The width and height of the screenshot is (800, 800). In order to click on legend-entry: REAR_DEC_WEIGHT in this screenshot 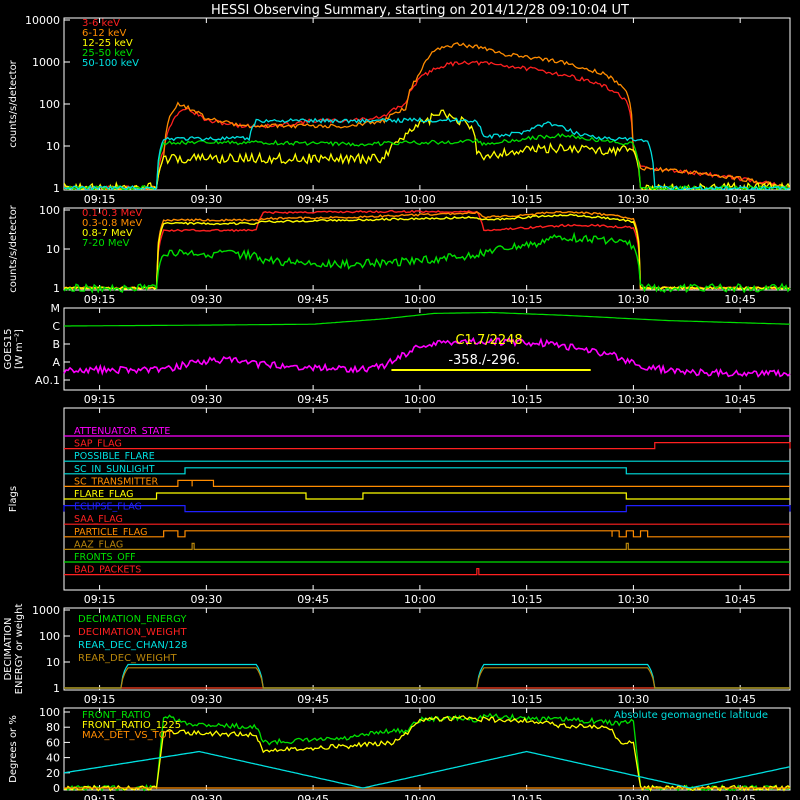, I will do `click(127, 658)`.